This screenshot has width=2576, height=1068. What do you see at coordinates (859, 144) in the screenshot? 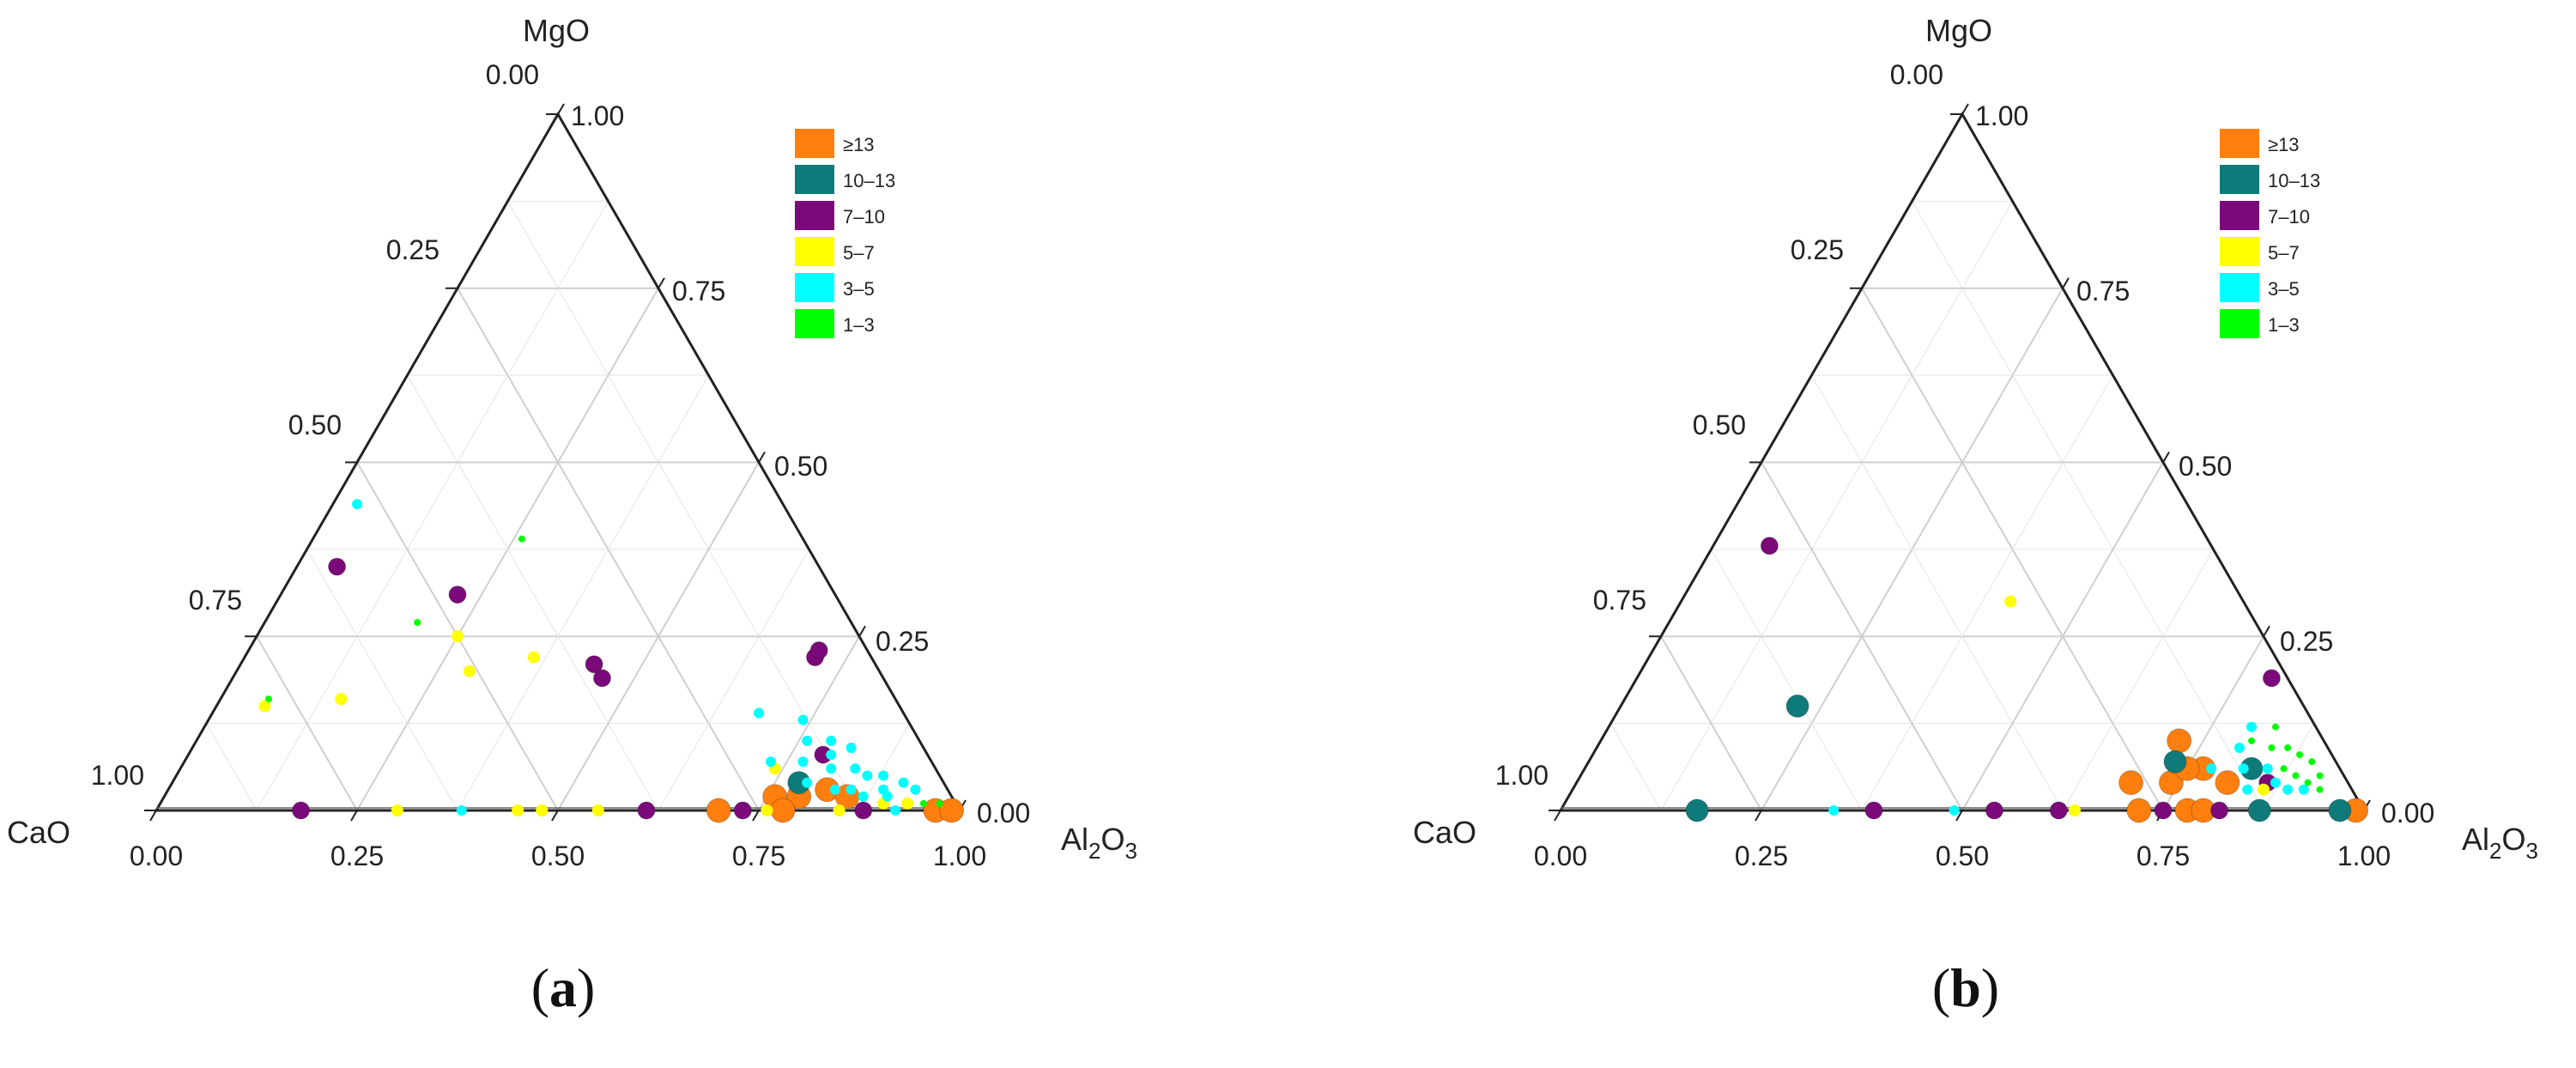
I see `legend-label-ge13: ≥13` at bounding box center [859, 144].